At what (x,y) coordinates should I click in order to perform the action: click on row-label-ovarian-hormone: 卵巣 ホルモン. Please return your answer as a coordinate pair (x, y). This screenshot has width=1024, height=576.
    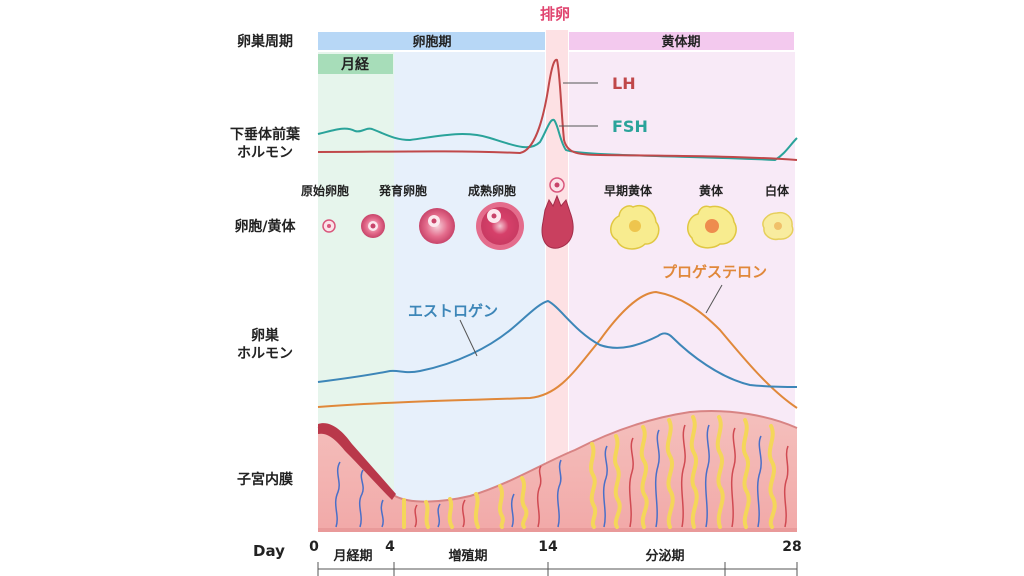
    Looking at the image, I should click on (265, 345).